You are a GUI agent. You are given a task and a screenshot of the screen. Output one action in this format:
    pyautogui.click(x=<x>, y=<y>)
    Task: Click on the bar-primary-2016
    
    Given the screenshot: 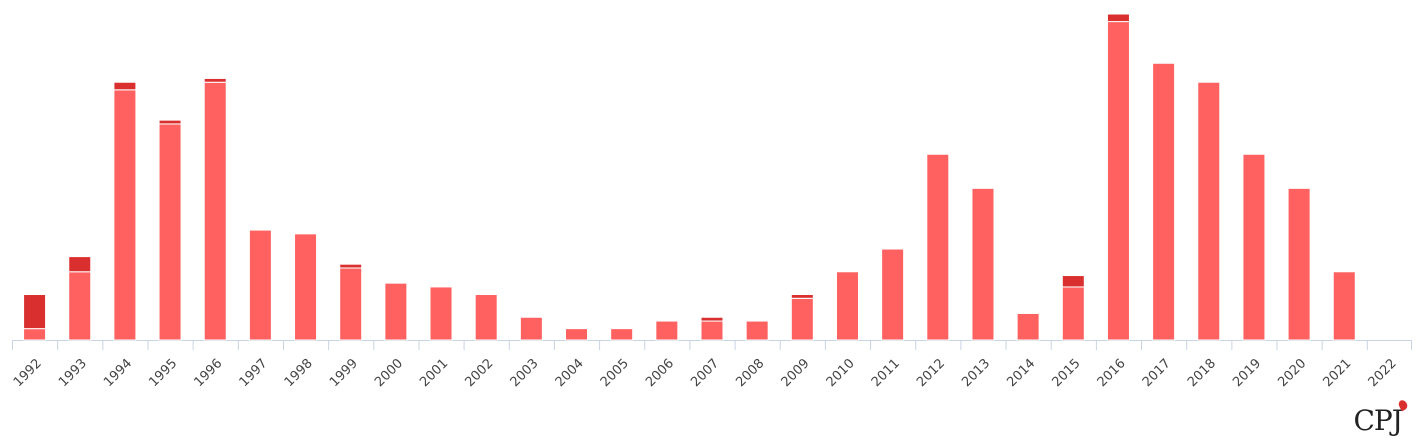 What is the action you would take?
    pyautogui.click(x=1118, y=181)
    